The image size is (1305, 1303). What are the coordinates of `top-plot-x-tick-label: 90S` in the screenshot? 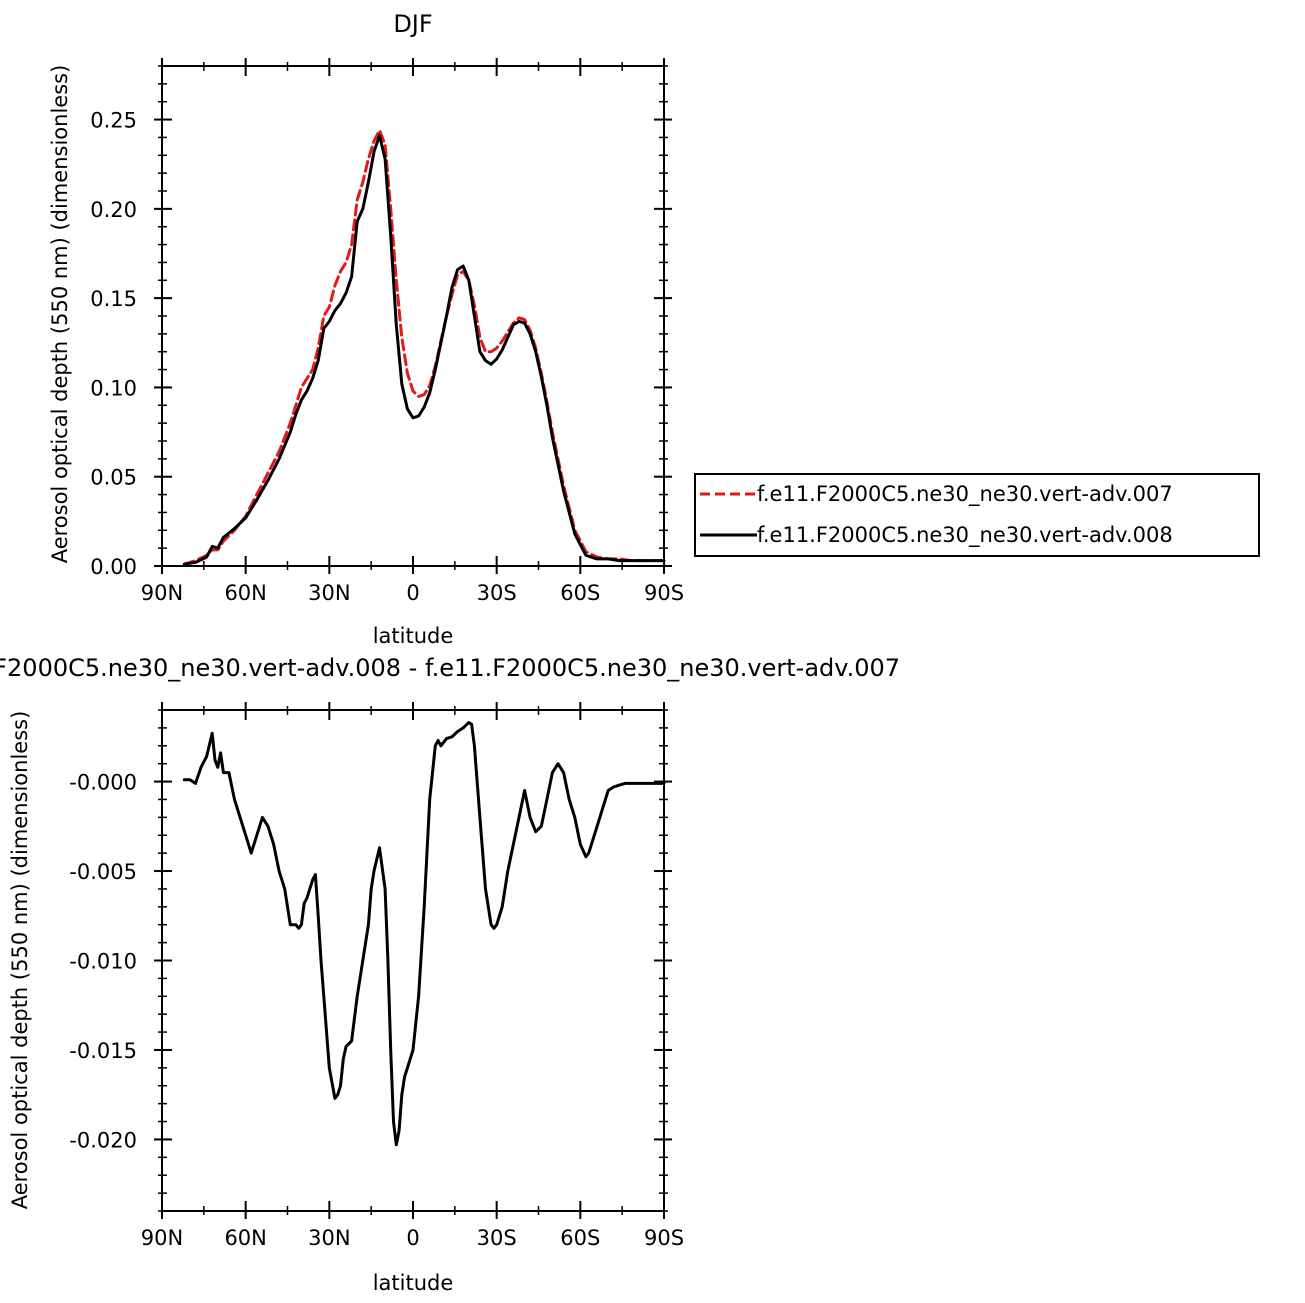 It's located at (664, 593).